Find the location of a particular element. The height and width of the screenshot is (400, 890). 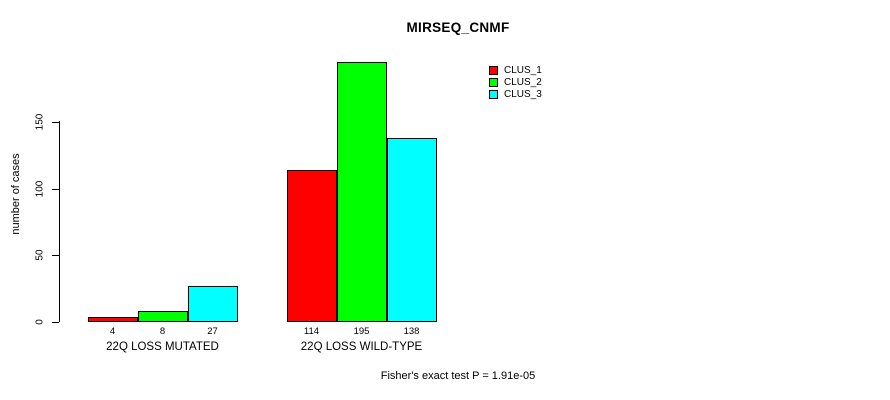

legend: CLUS_1 CLUS_2 CLUS_3 is located at coordinates (515, 82).